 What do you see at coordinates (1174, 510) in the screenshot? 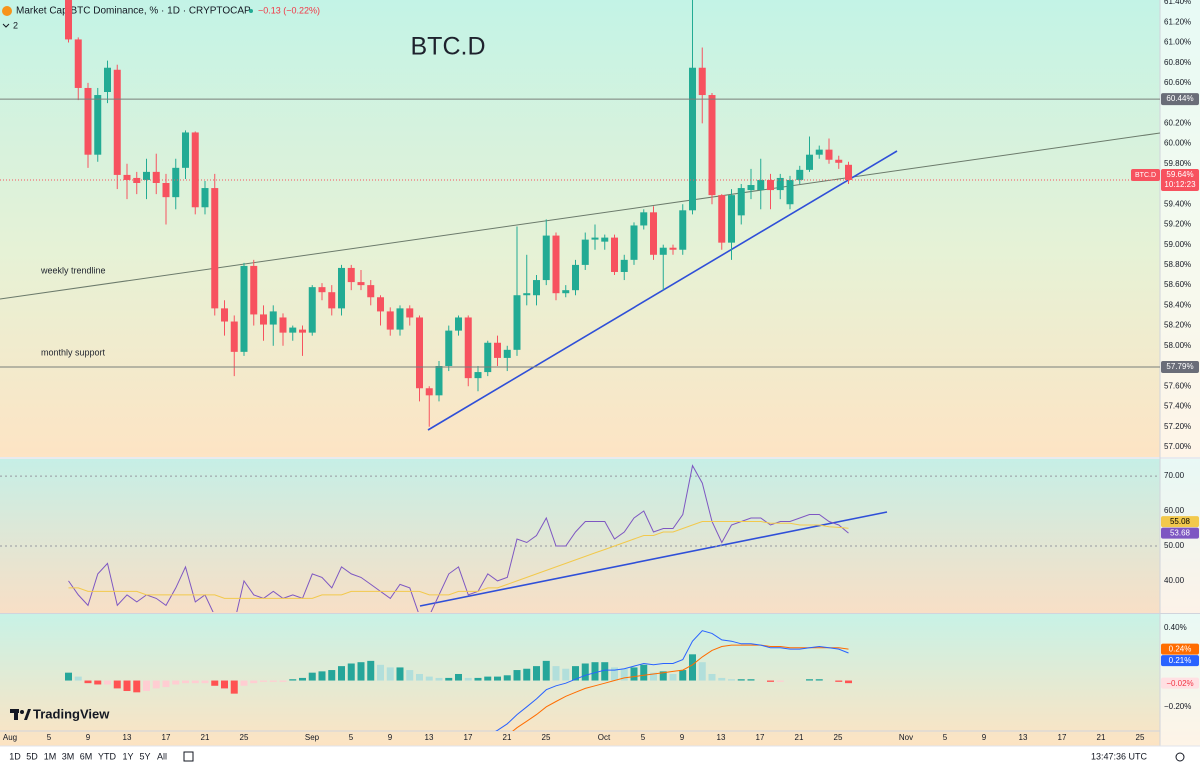
I see `y-tick-label: 60.00` at bounding box center [1174, 510].